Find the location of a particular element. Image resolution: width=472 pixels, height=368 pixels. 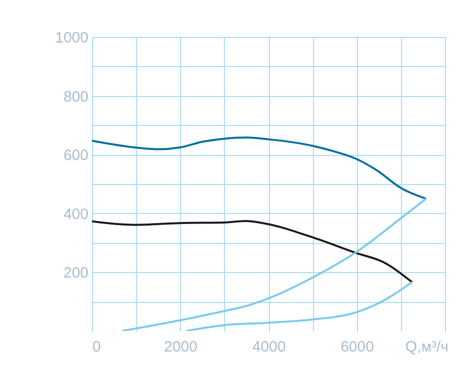

y-tick-label: 200 is located at coordinates (75, 273).